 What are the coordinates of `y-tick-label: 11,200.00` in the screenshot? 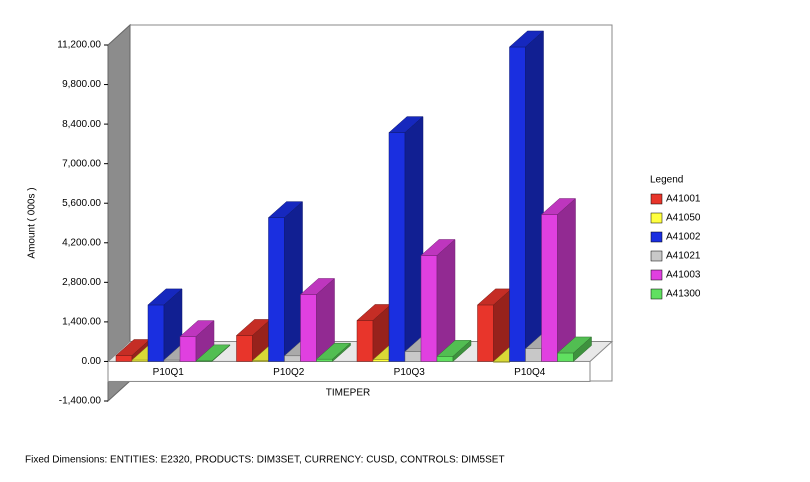 It's located at (79, 45).